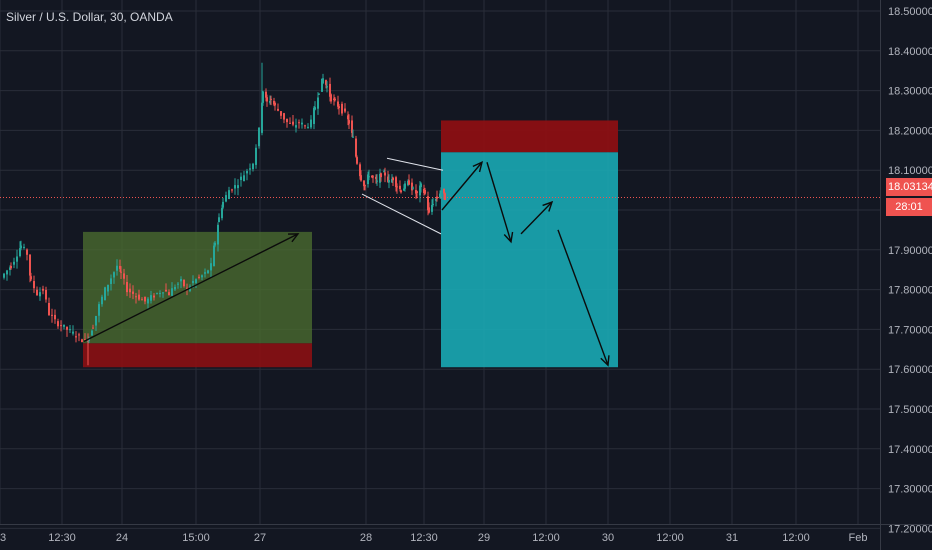 This screenshot has height=550, width=932. What do you see at coordinates (858, 538) in the screenshot?
I see `x-tick-label: Feb` at bounding box center [858, 538].